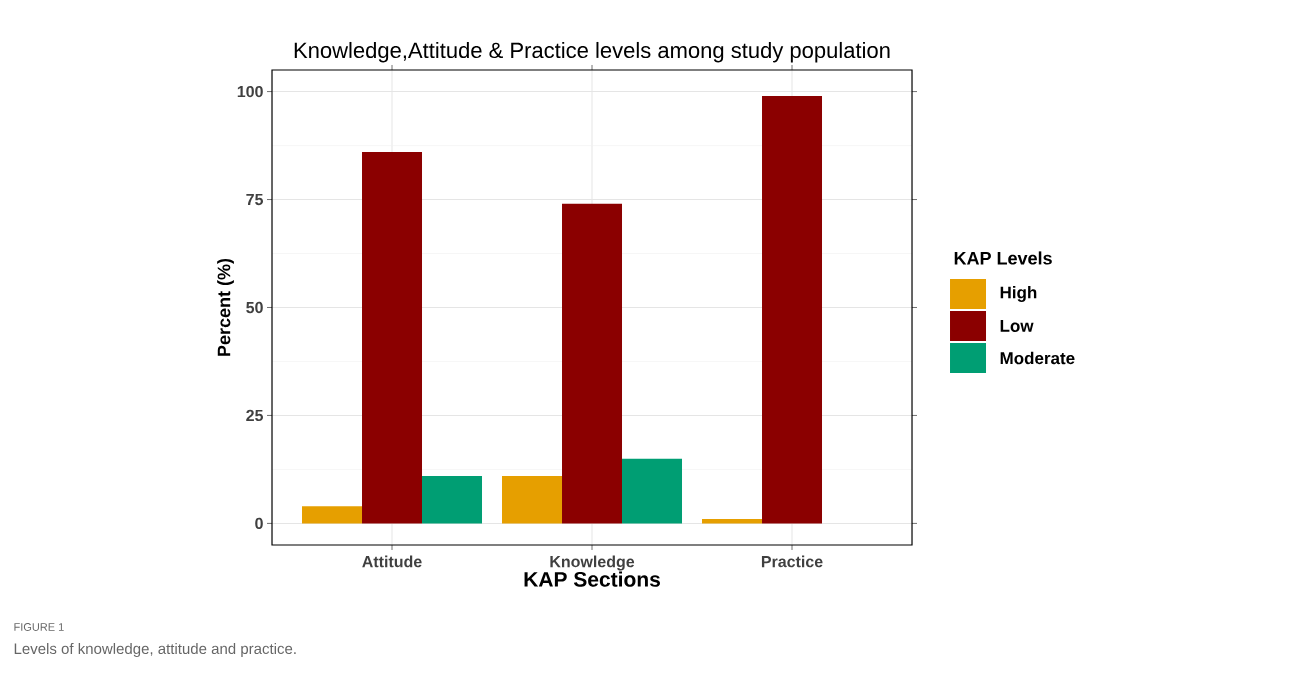 This screenshot has height=686, width=1289. I want to click on x-tick-label: Practice, so click(792, 561).